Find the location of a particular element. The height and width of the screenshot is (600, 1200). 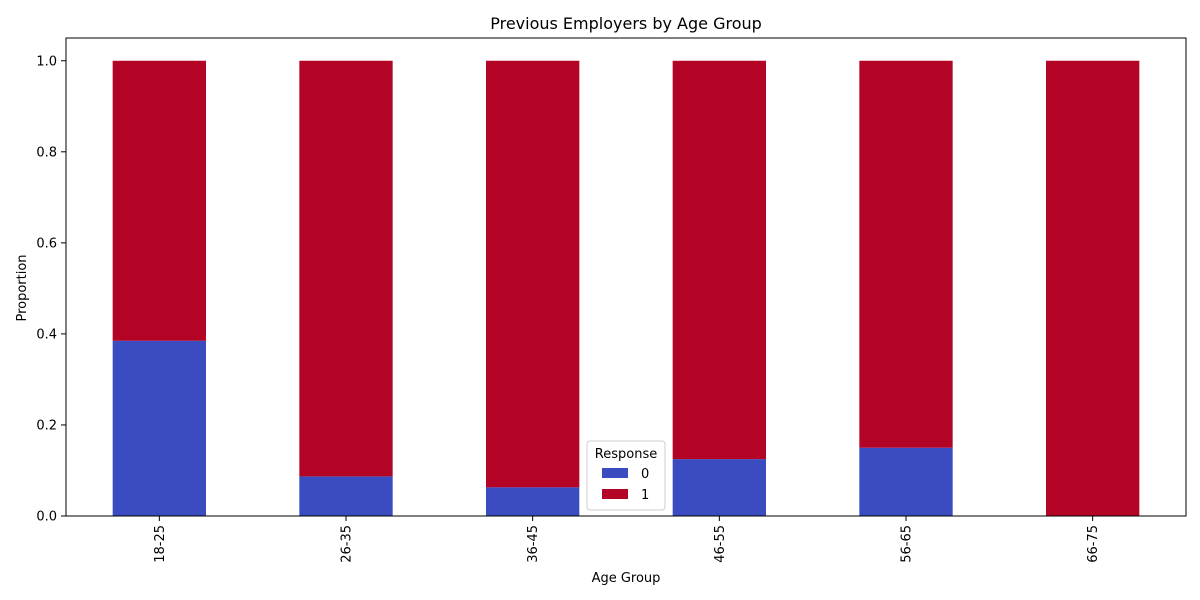

chart-title: Previous Employers by Age Group is located at coordinates (626, 23).